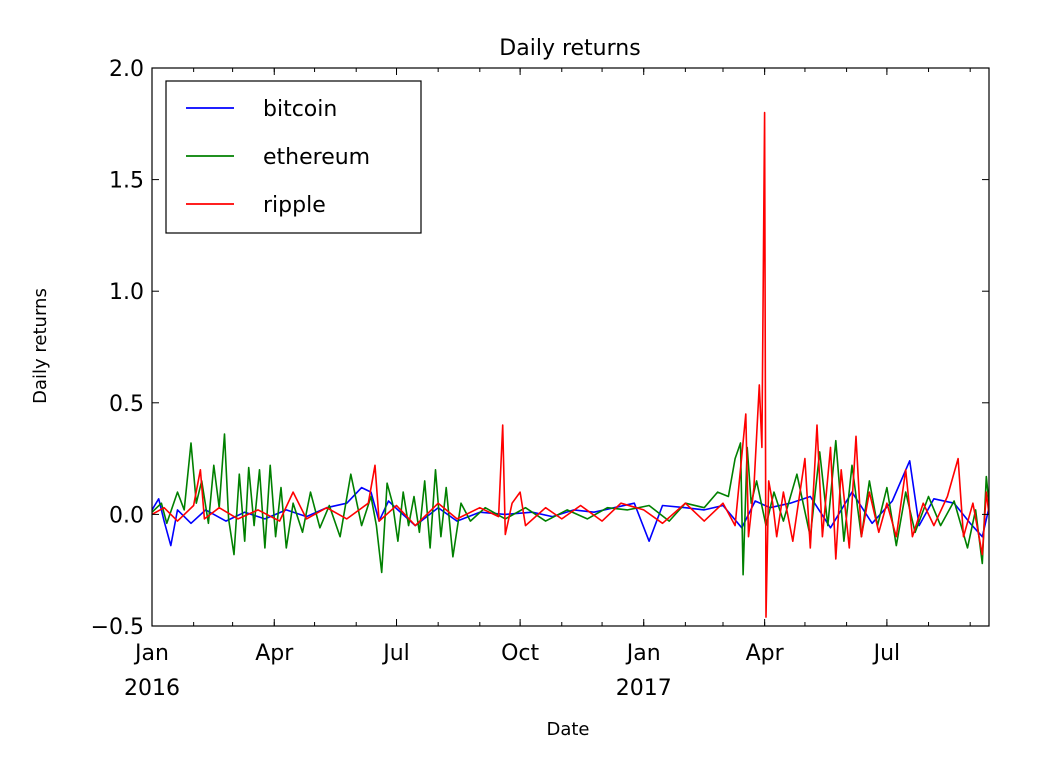  Describe the element at coordinates (300, 109) in the screenshot. I see `legend-label-bitcoin: bitcoin` at that location.